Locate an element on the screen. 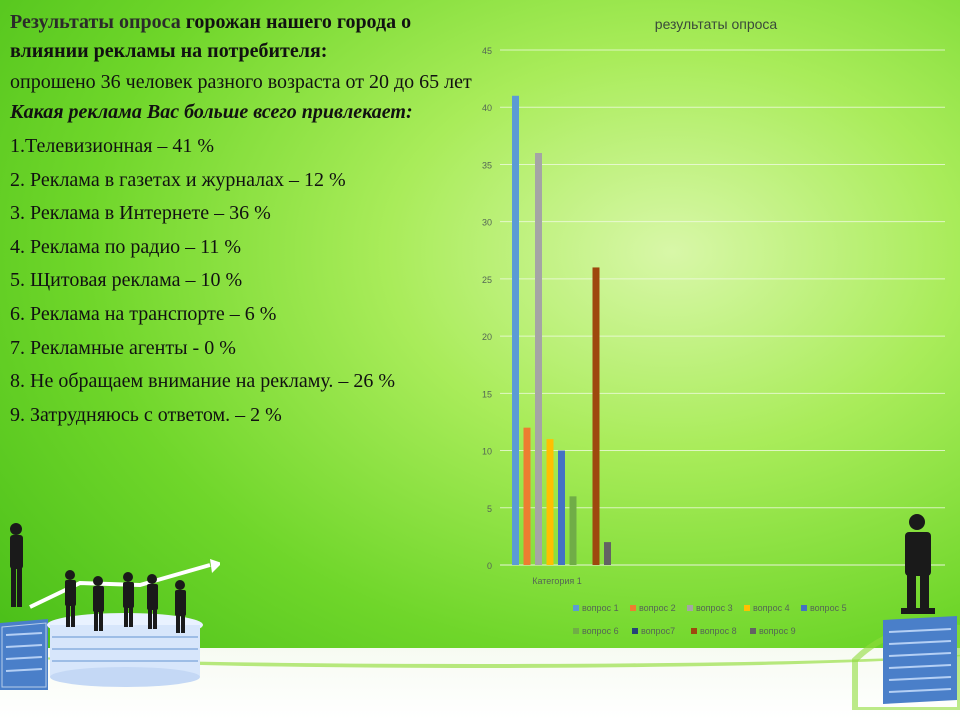 The height and width of the screenshot is (720, 960). silhouette-person-icon is located at coordinates (98, 578).